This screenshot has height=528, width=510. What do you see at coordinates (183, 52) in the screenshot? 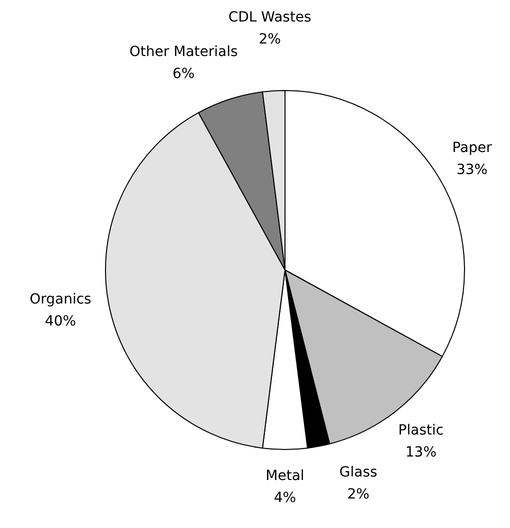
I see `slice-label: Other Materials` at bounding box center [183, 52].